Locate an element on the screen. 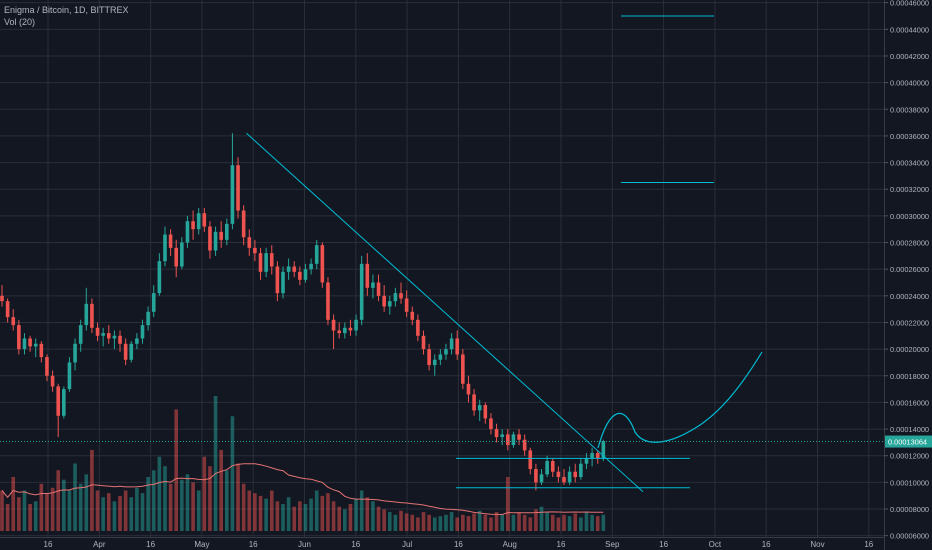 This screenshot has width=932, height=550. price-tick-label: 0.00026000 is located at coordinates (909, 269).